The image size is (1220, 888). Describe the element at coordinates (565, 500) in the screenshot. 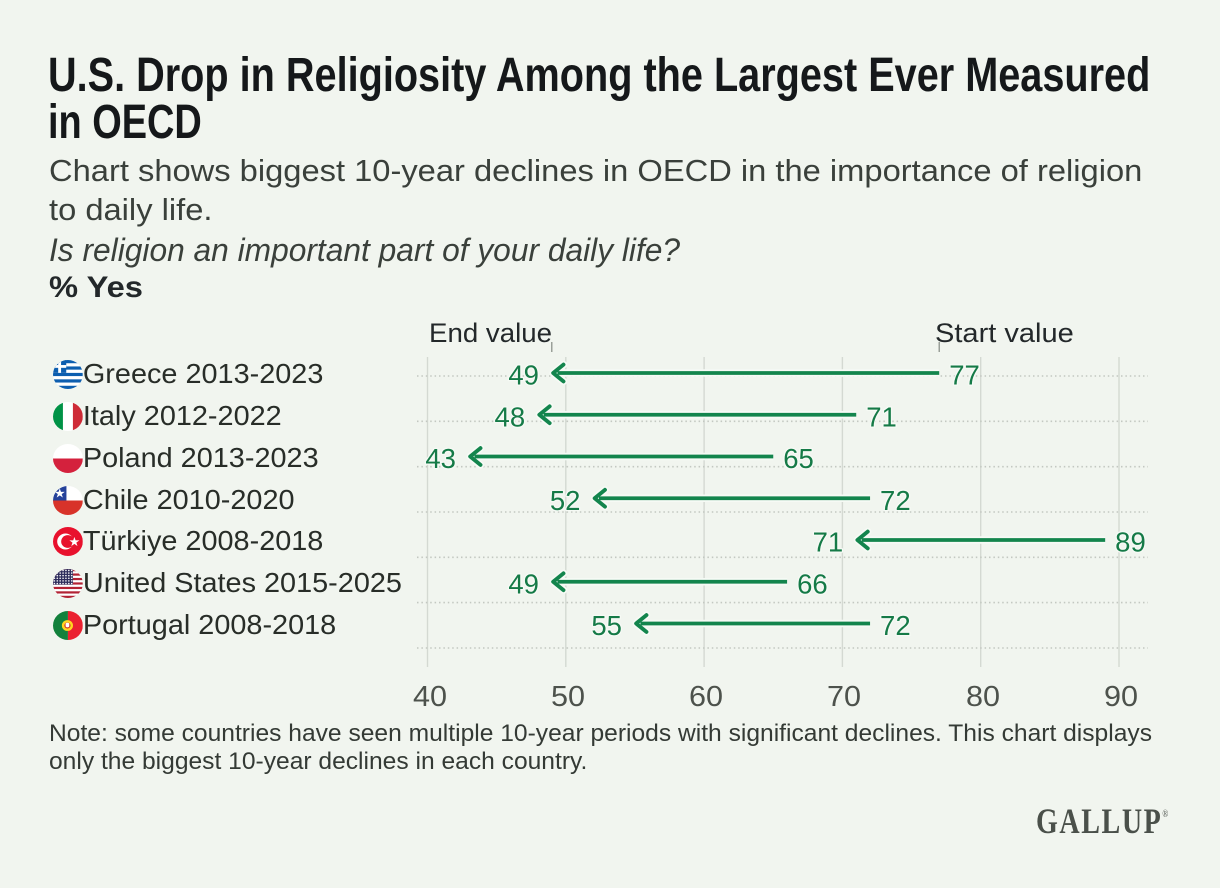

I see `svg-text: 52` at that location.